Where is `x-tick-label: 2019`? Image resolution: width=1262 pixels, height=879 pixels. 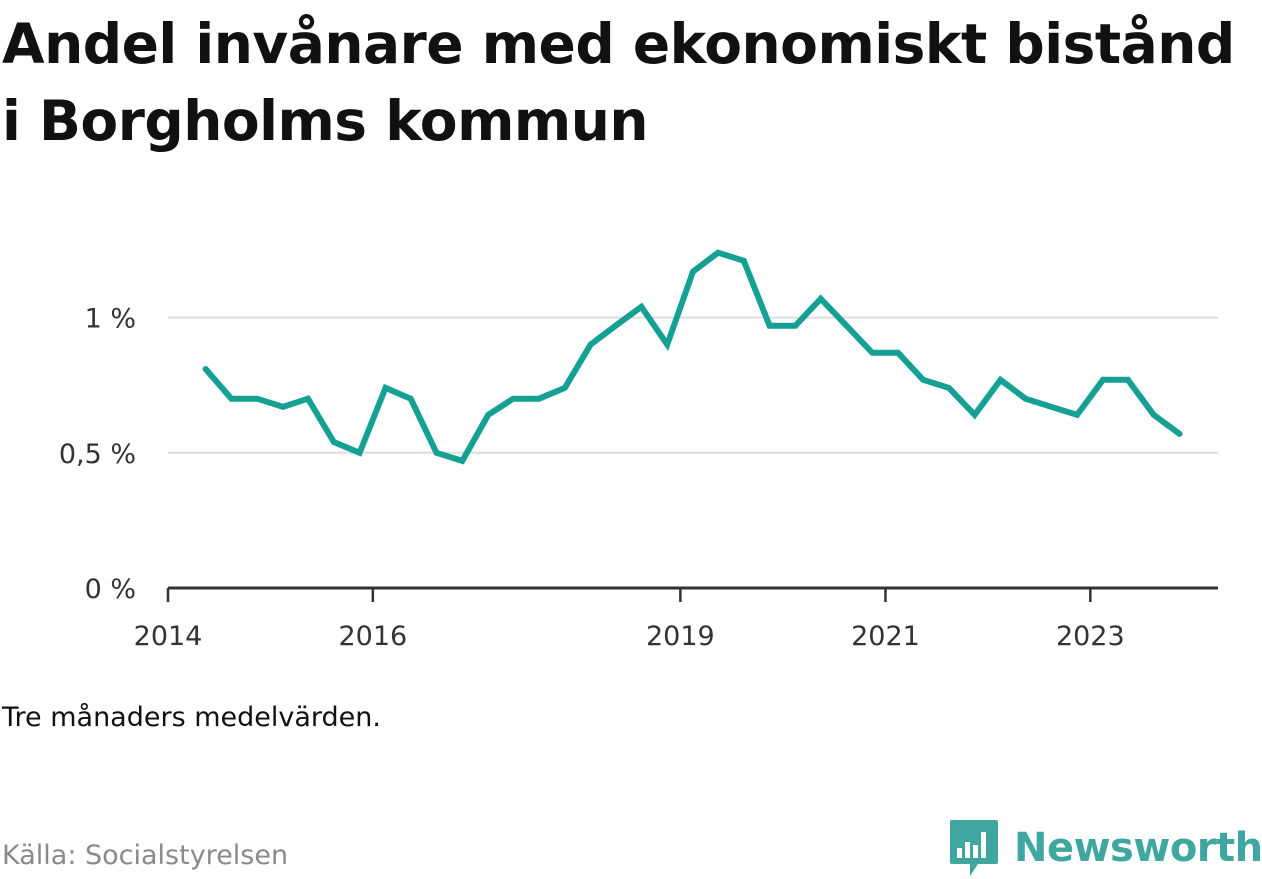 x-tick-label: 2019 is located at coordinates (680, 636).